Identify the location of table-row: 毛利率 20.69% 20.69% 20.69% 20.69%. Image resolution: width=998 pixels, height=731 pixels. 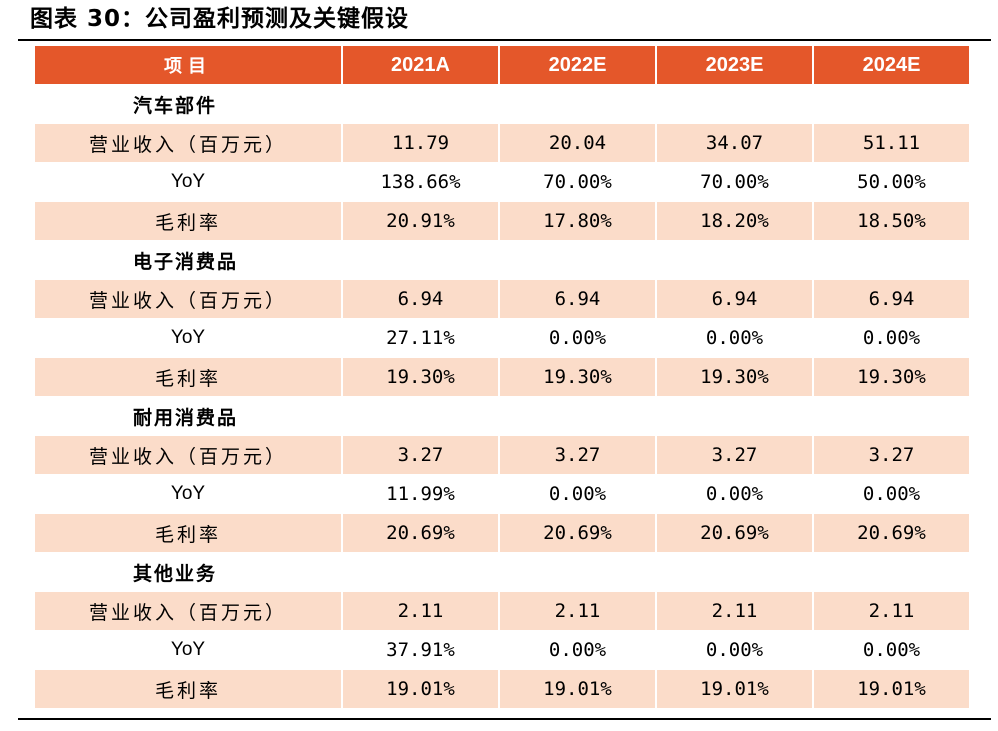
(502, 533).